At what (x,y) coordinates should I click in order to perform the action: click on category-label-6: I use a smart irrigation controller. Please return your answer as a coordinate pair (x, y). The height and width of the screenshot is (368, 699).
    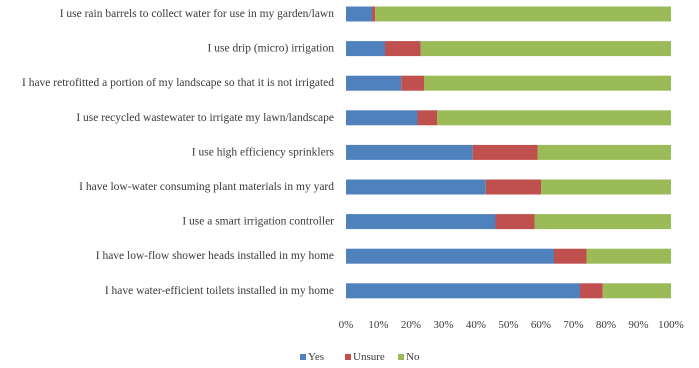
    Looking at the image, I should click on (258, 221).